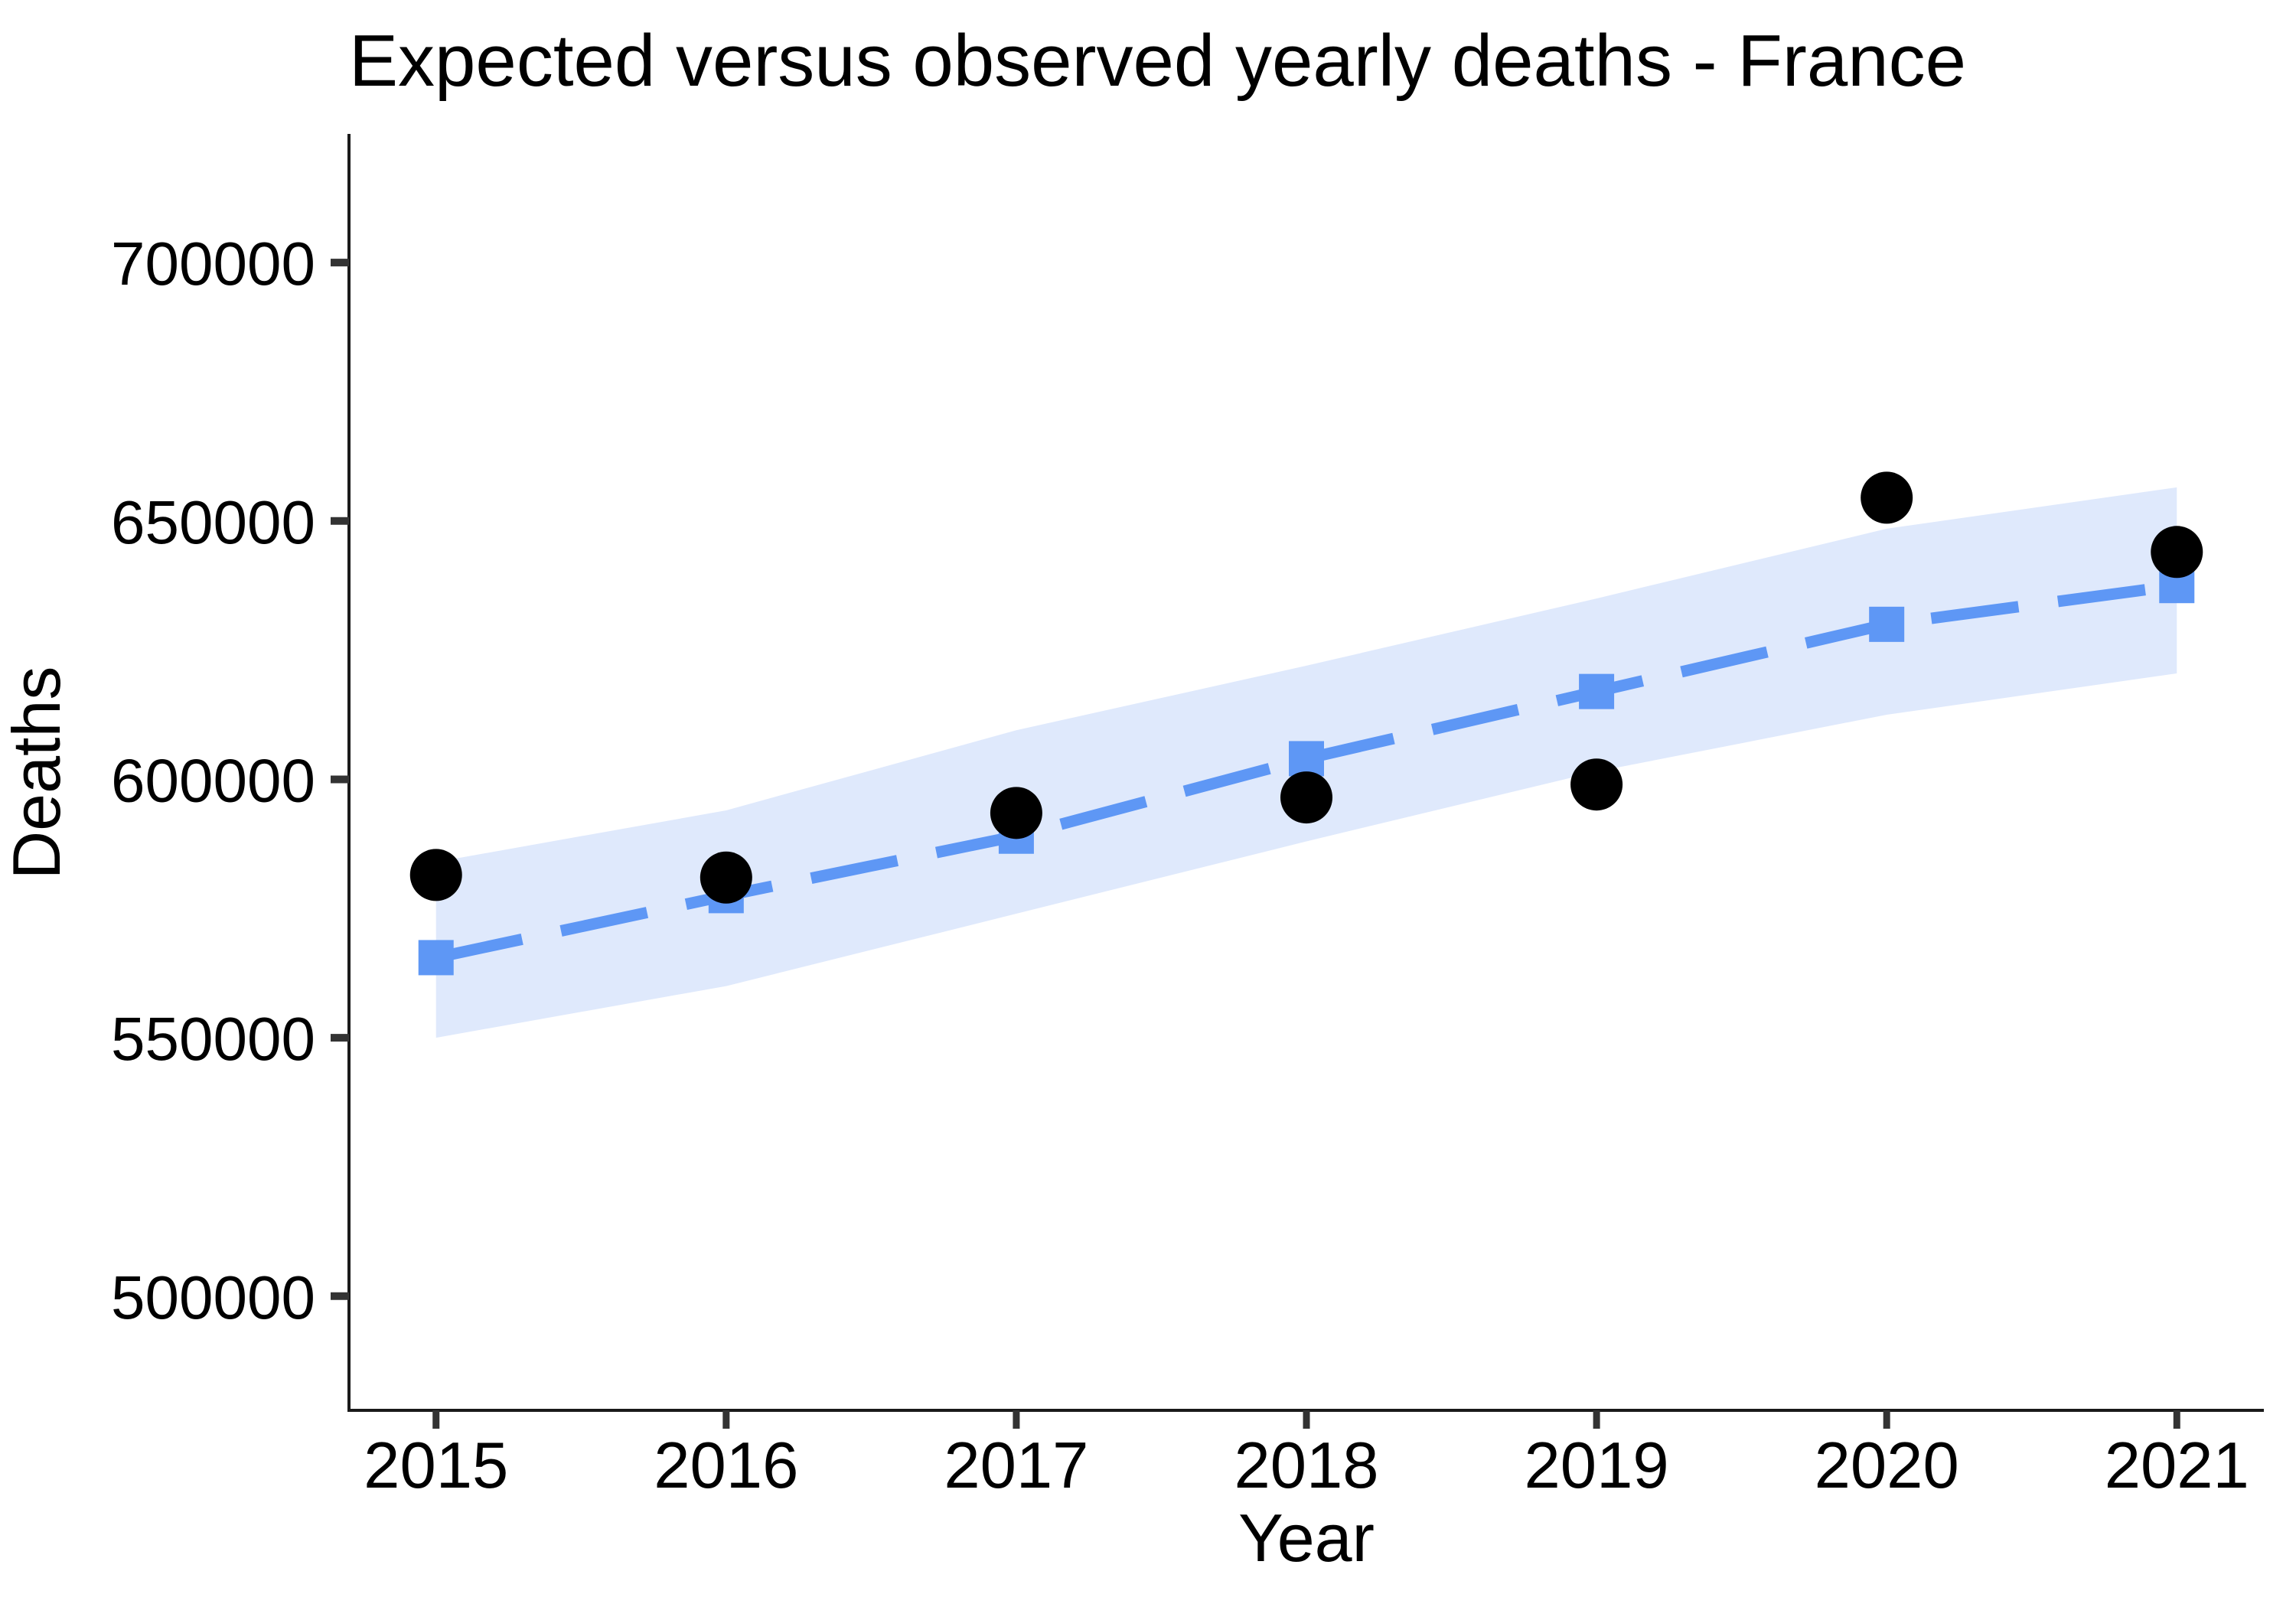  Describe the element at coordinates (1887, 1465) in the screenshot. I see `x-tick-label-2020: 2020` at that location.